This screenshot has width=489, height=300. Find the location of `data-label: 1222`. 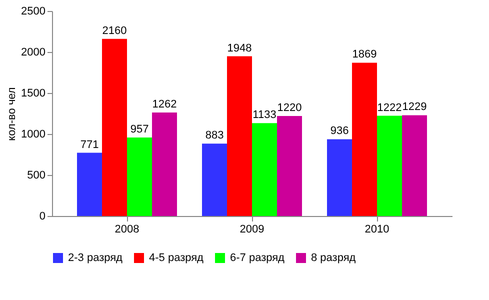

data-label: 1222 is located at coordinates (389, 108).